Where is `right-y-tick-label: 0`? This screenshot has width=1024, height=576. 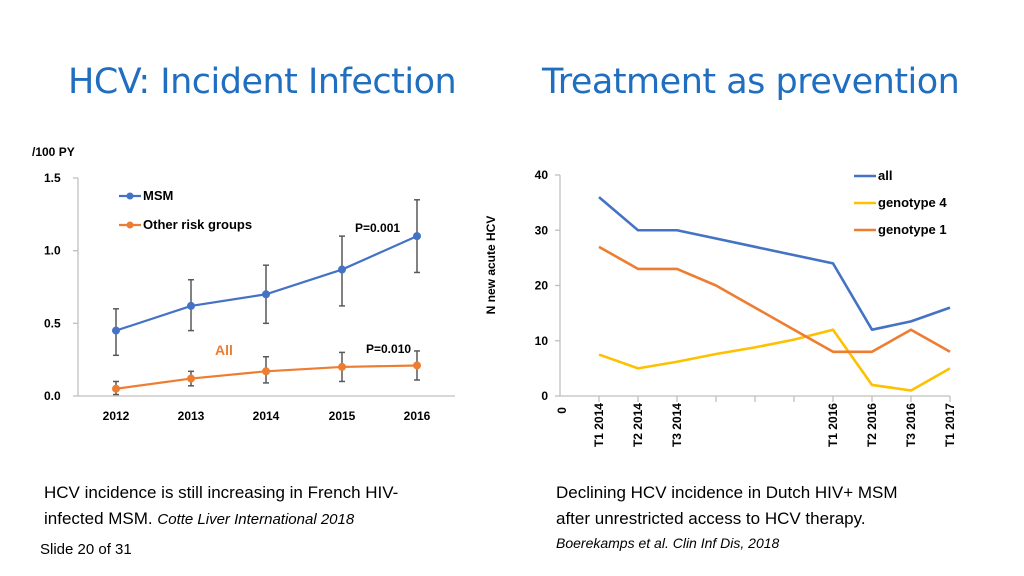
right-y-tick-label: 0 is located at coordinates (544, 396).